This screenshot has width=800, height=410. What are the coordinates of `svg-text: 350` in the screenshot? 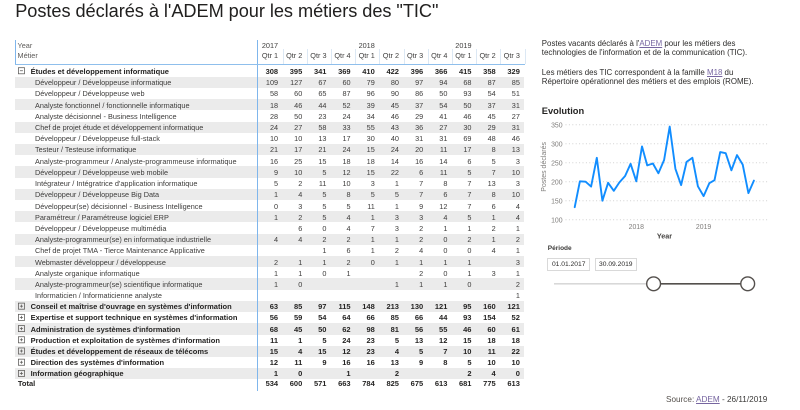 It's located at (557, 125).